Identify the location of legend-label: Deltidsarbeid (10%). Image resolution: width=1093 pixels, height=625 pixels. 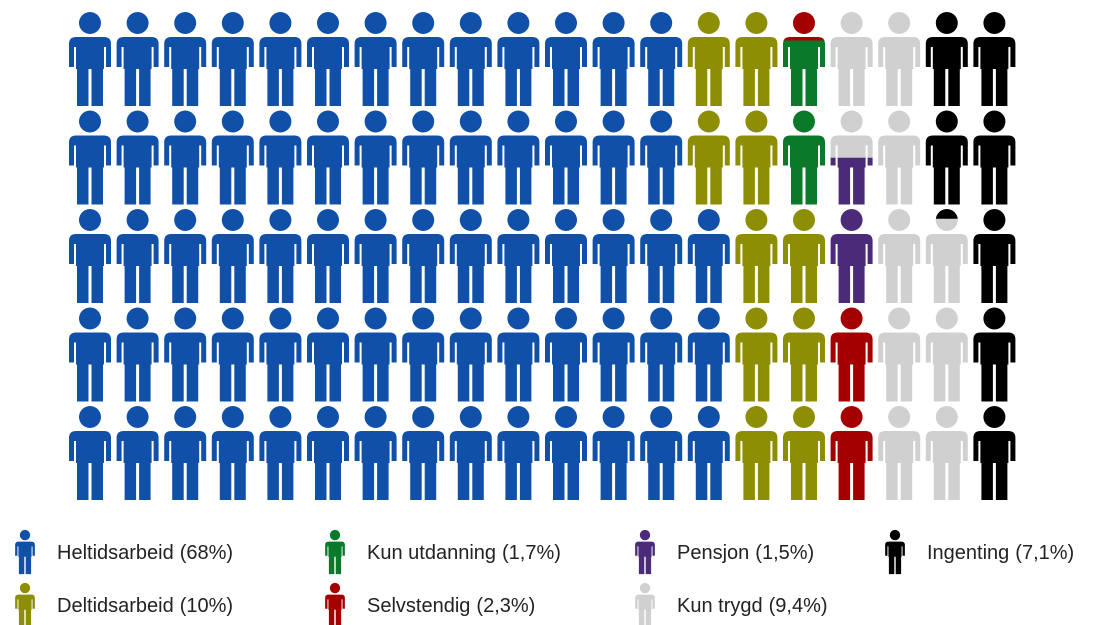
(145, 606).